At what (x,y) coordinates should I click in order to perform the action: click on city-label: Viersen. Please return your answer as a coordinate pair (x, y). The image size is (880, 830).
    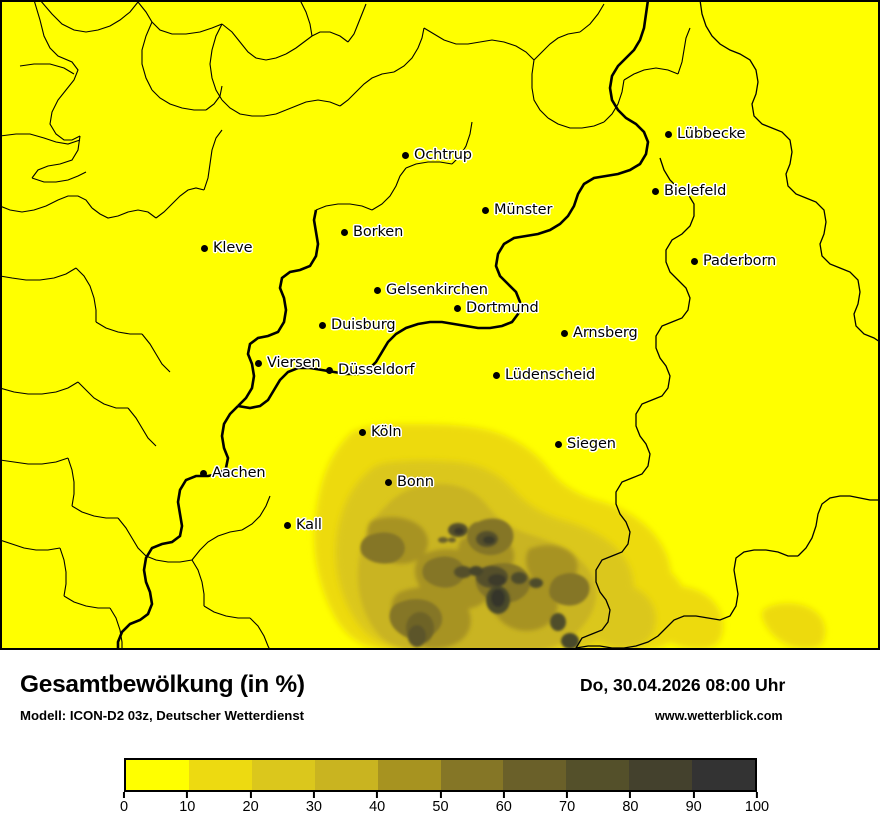
    Looking at the image, I should click on (294, 363).